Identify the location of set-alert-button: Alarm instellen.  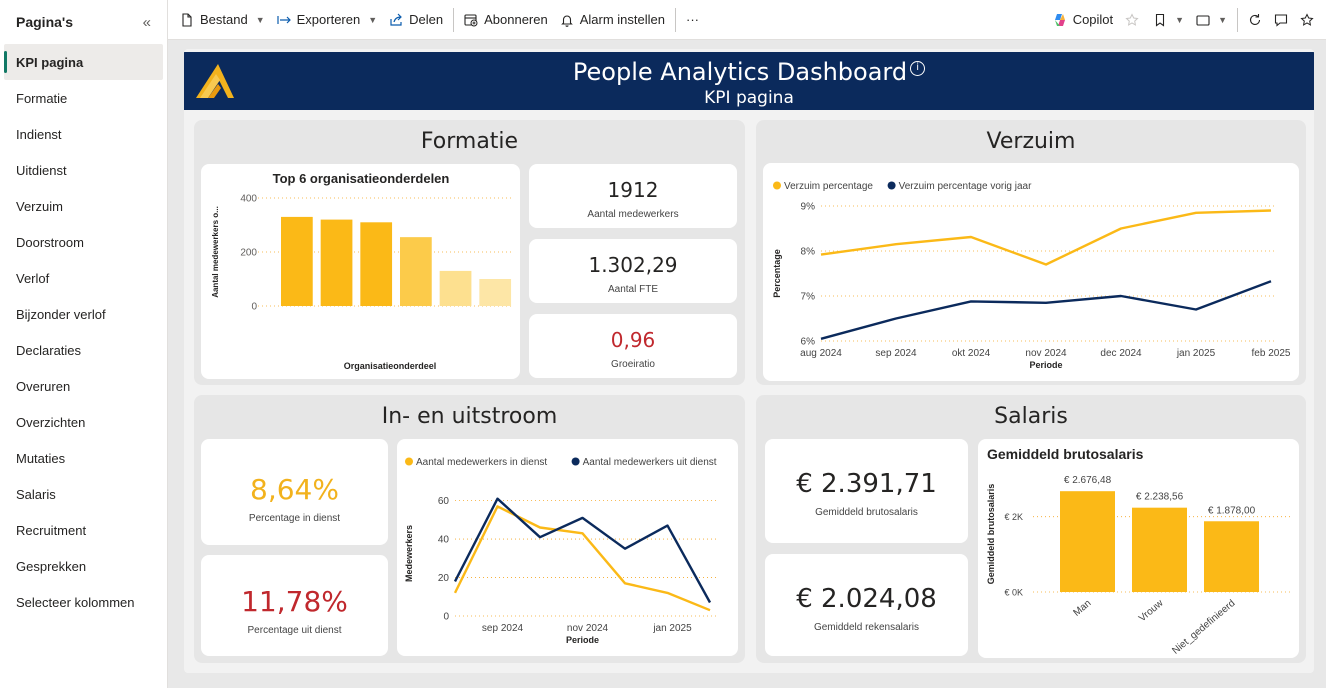
(612, 20).